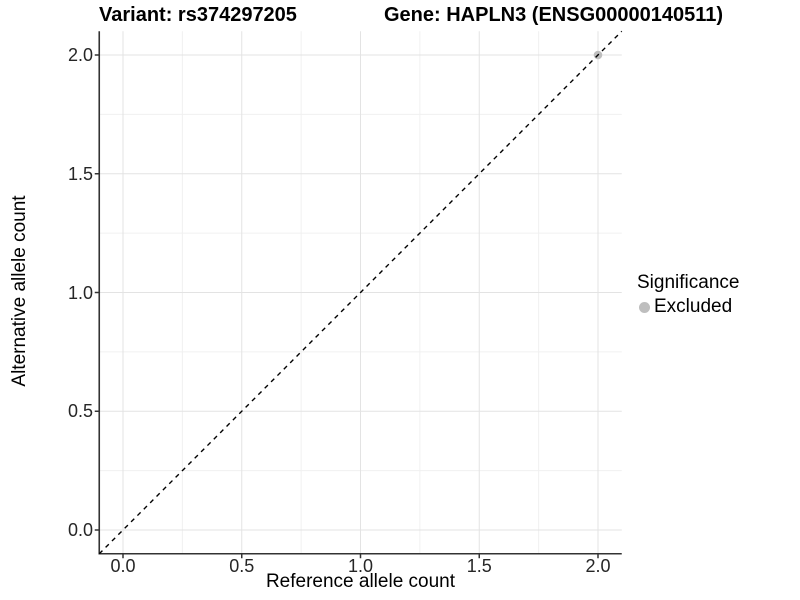  What do you see at coordinates (644, 307) in the screenshot?
I see `legend-point-icon` at bounding box center [644, 307].